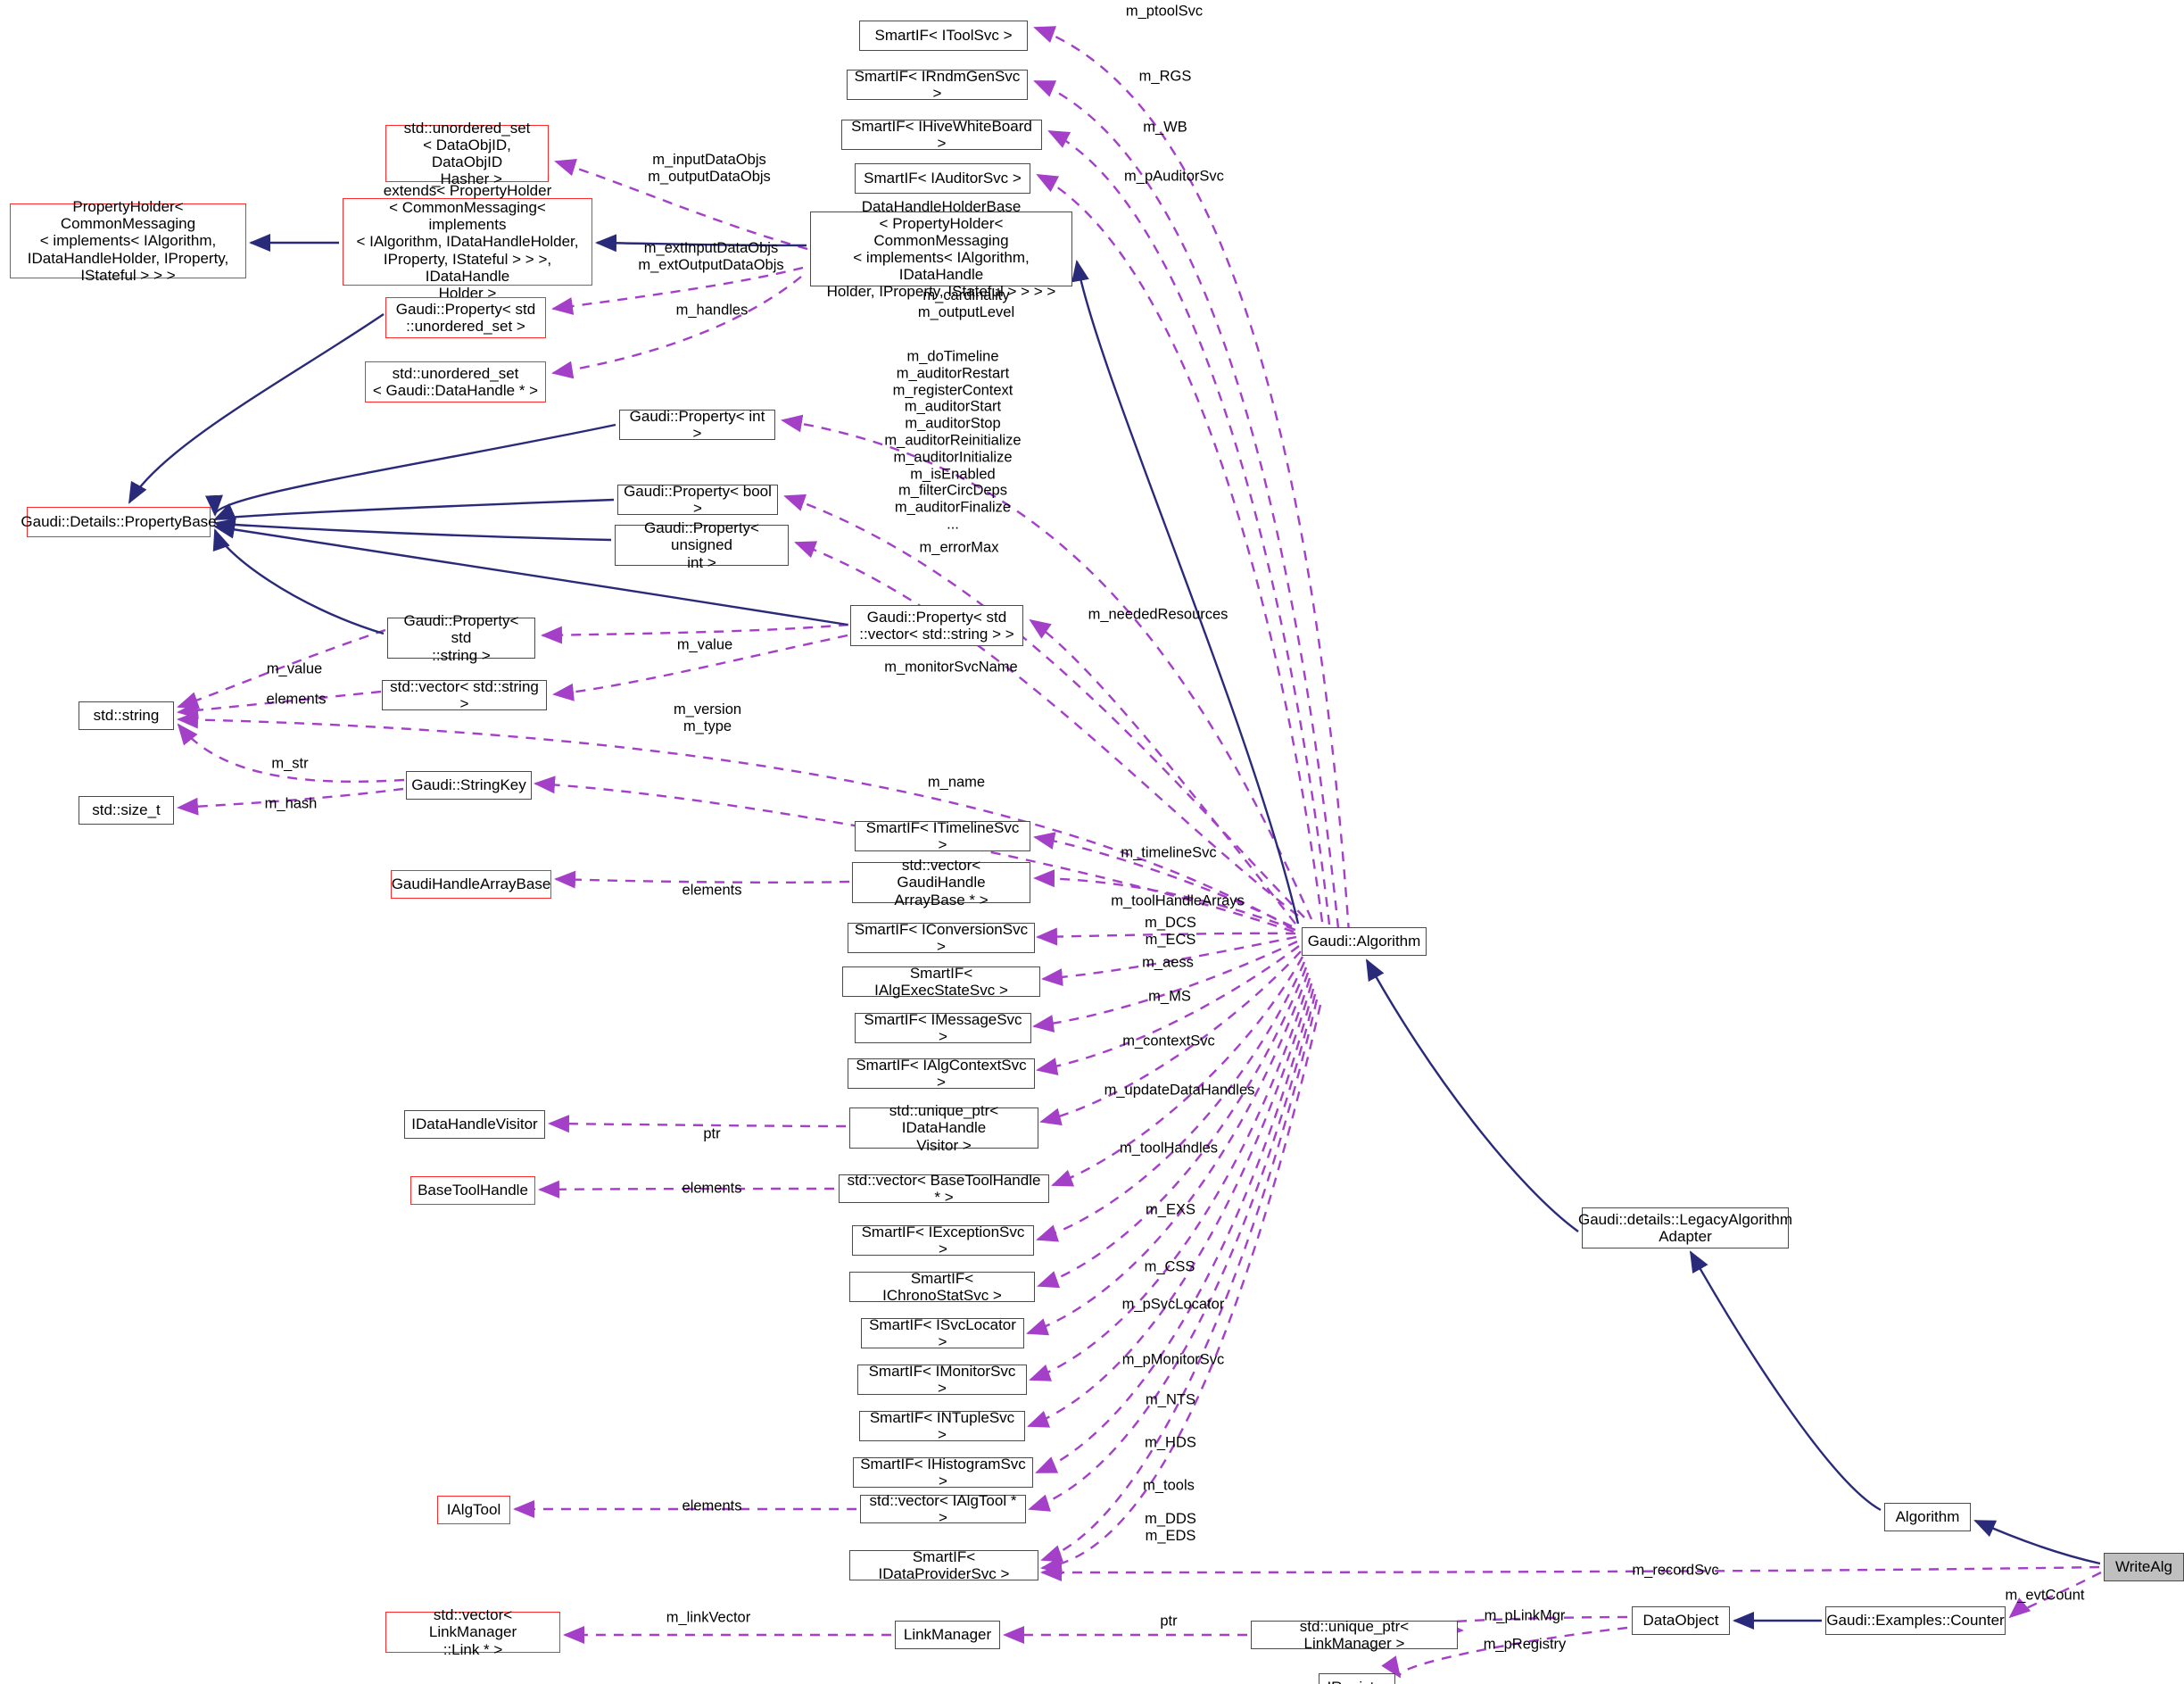  I want to click on class-node-smartif_idataprovidersvc: SmartIF< IDataProviderSvc >, so click(943, 1565).